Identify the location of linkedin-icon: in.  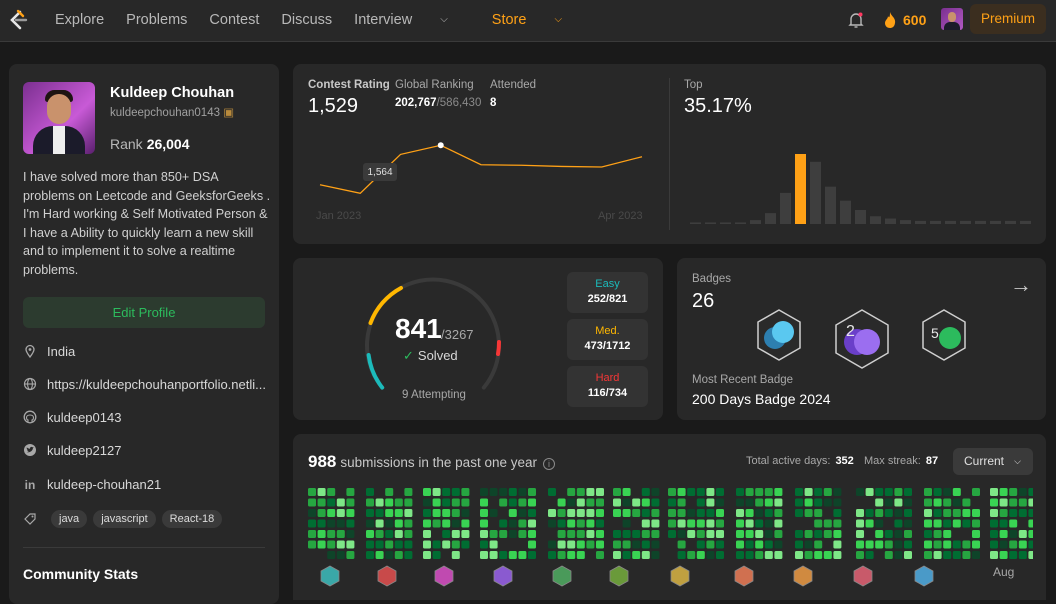
(30, 485).